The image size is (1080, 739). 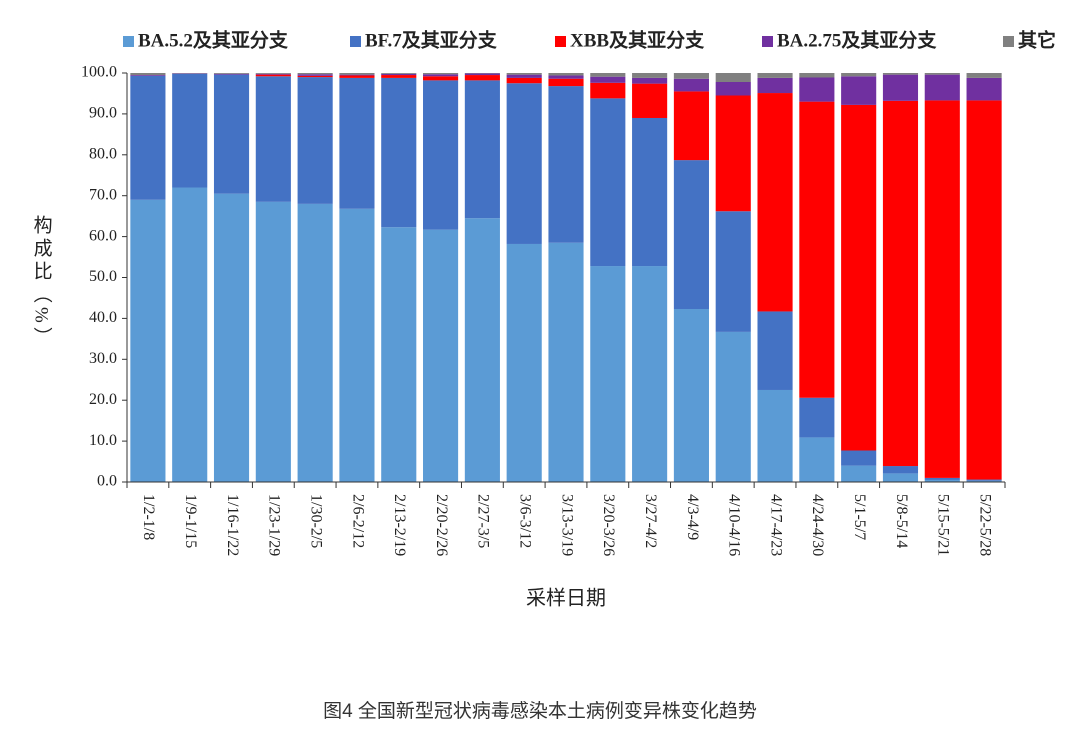 What do you see at coordinates (103, 194) in the screenshot?
I see `y-tick-label: 70.0` at bounding box center [103, 194].